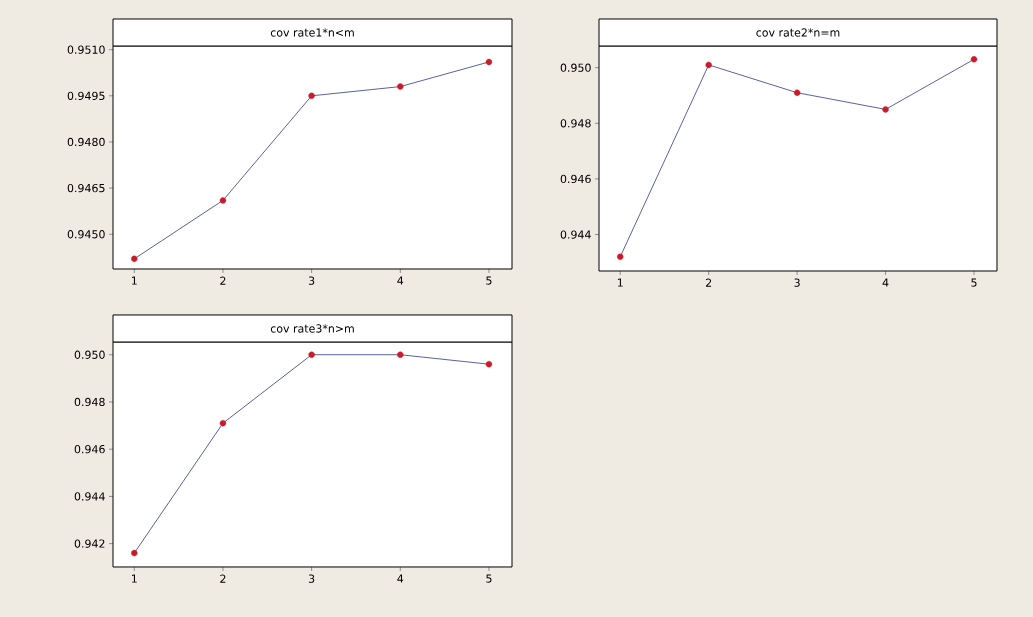  Describe the element at coordinates (89, 543) in the screenshot. I see `y-tick-label: 0.942` at that location.